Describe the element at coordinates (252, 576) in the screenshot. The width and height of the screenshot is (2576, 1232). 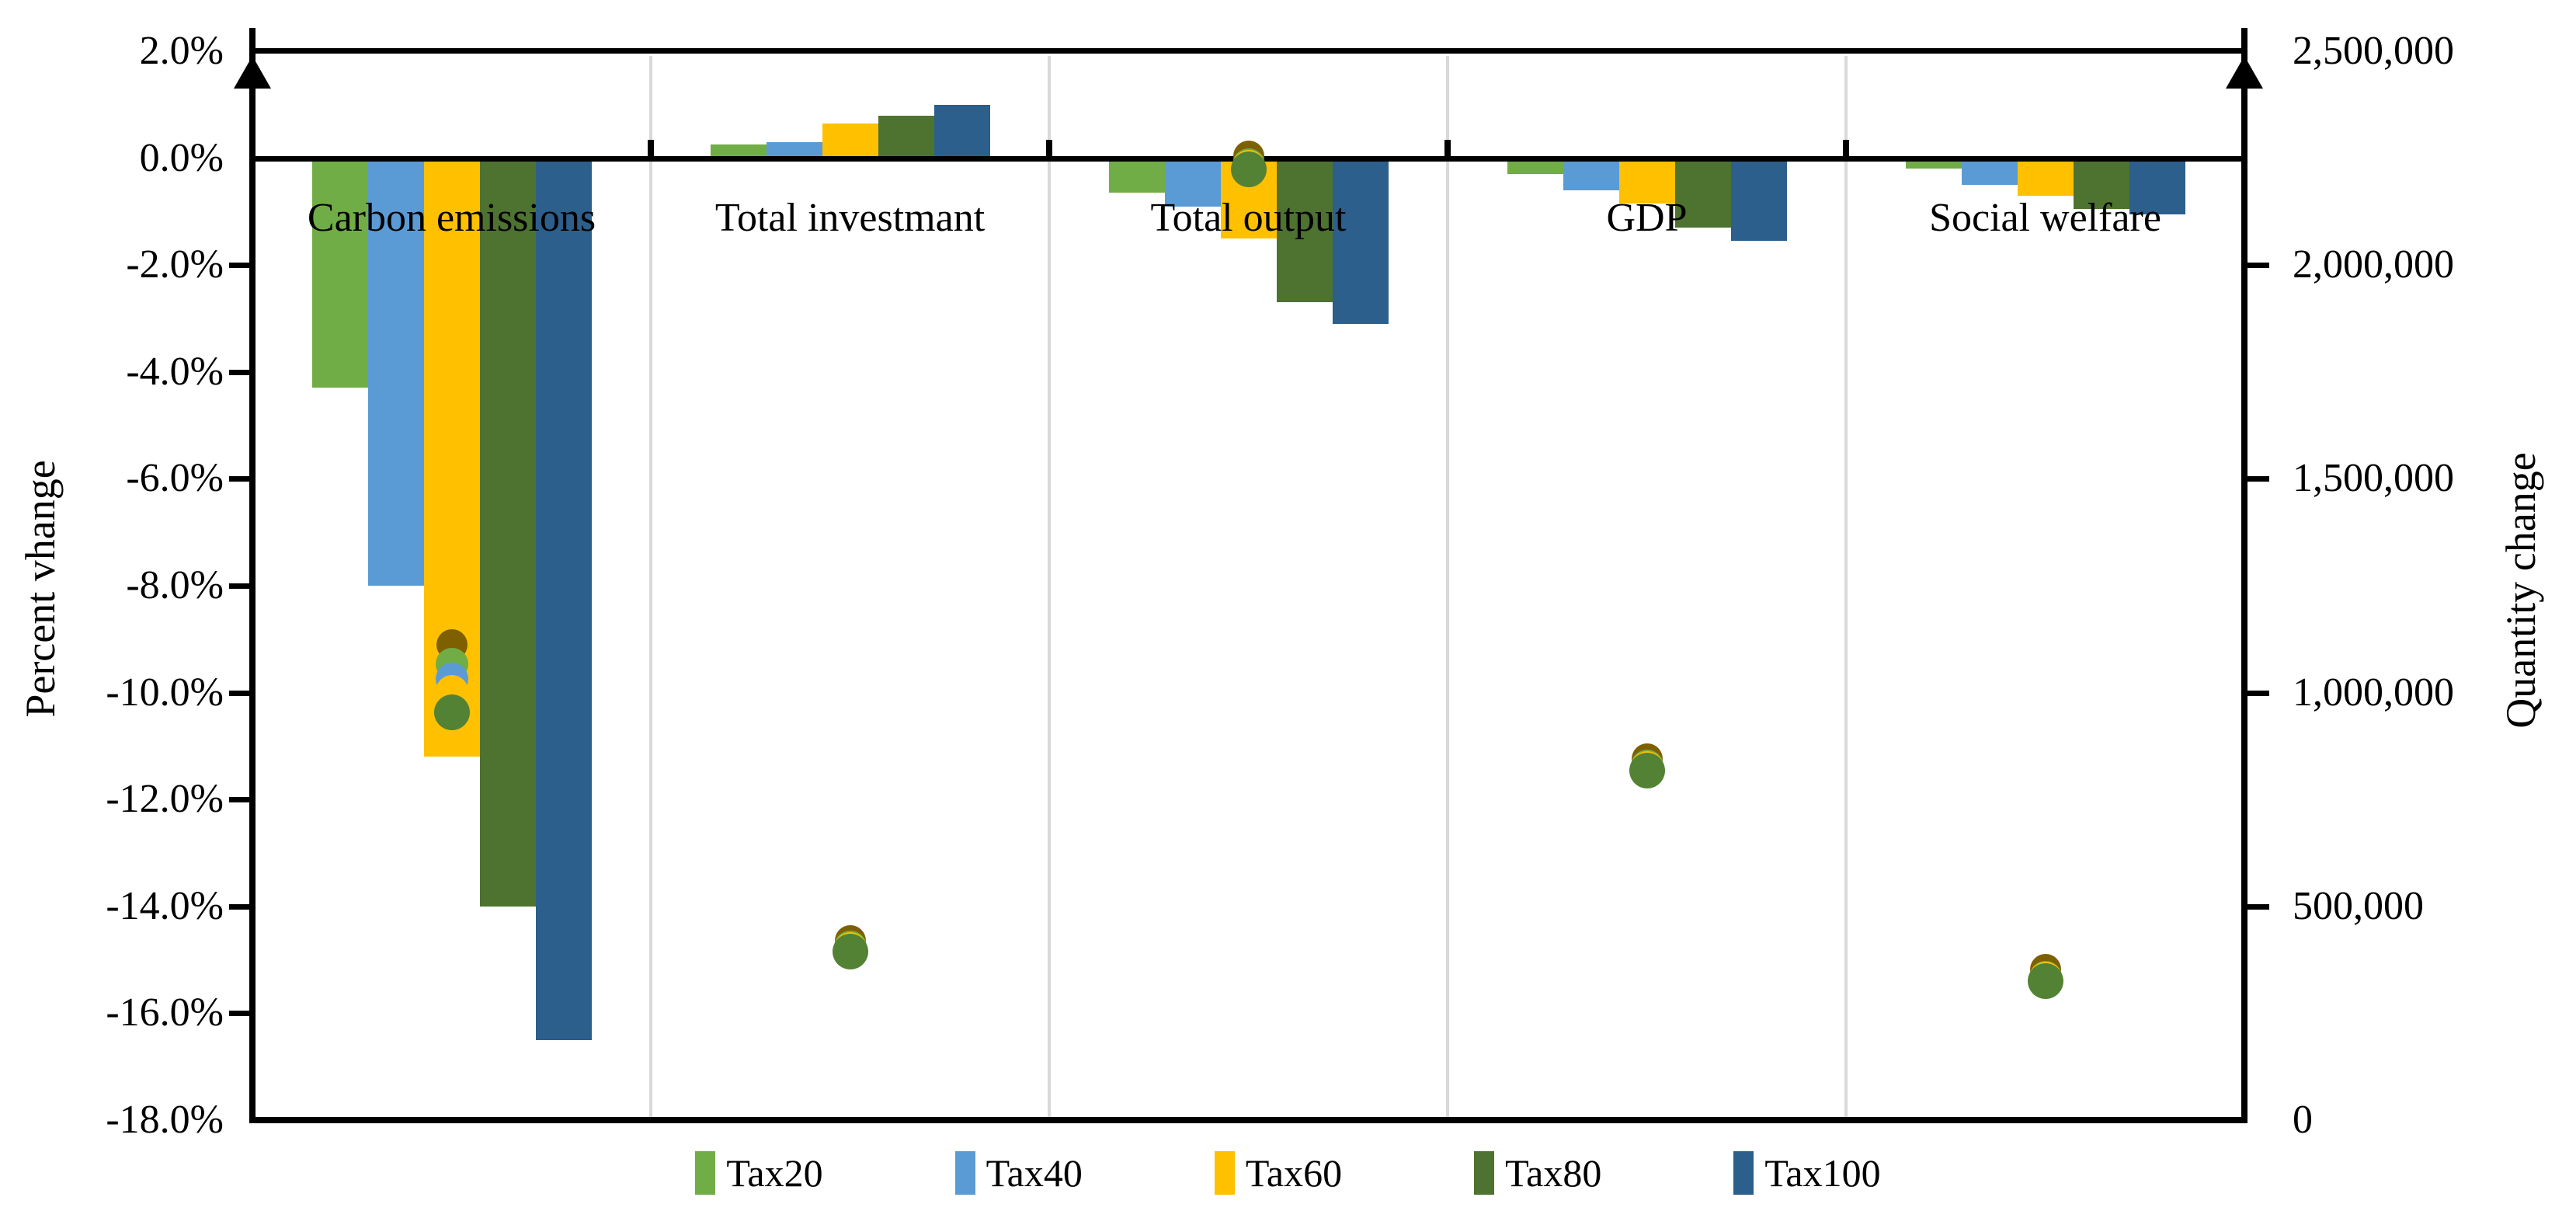
I see `left-axis-line` at that location.